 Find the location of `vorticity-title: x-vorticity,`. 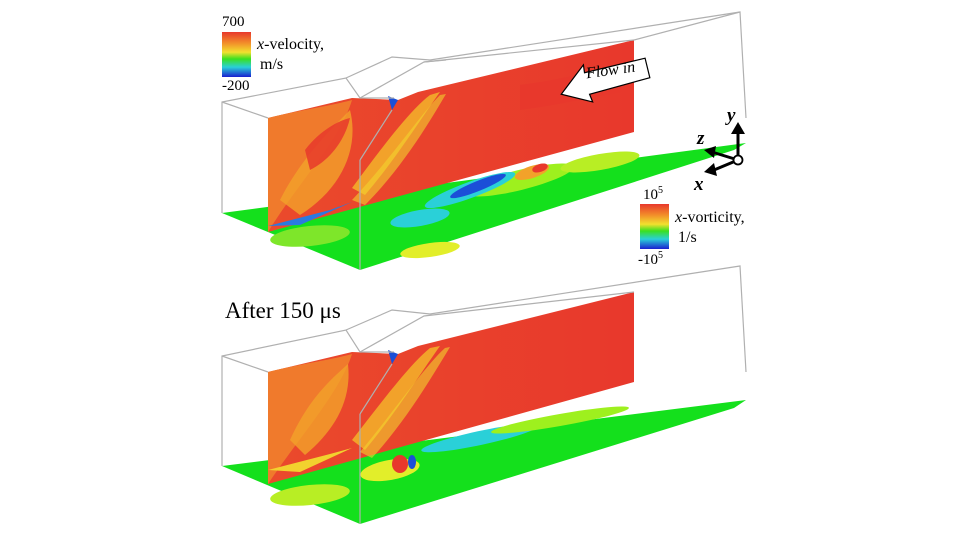

vorticity-title: x-vorticity, is located at coordinates (710, 218).